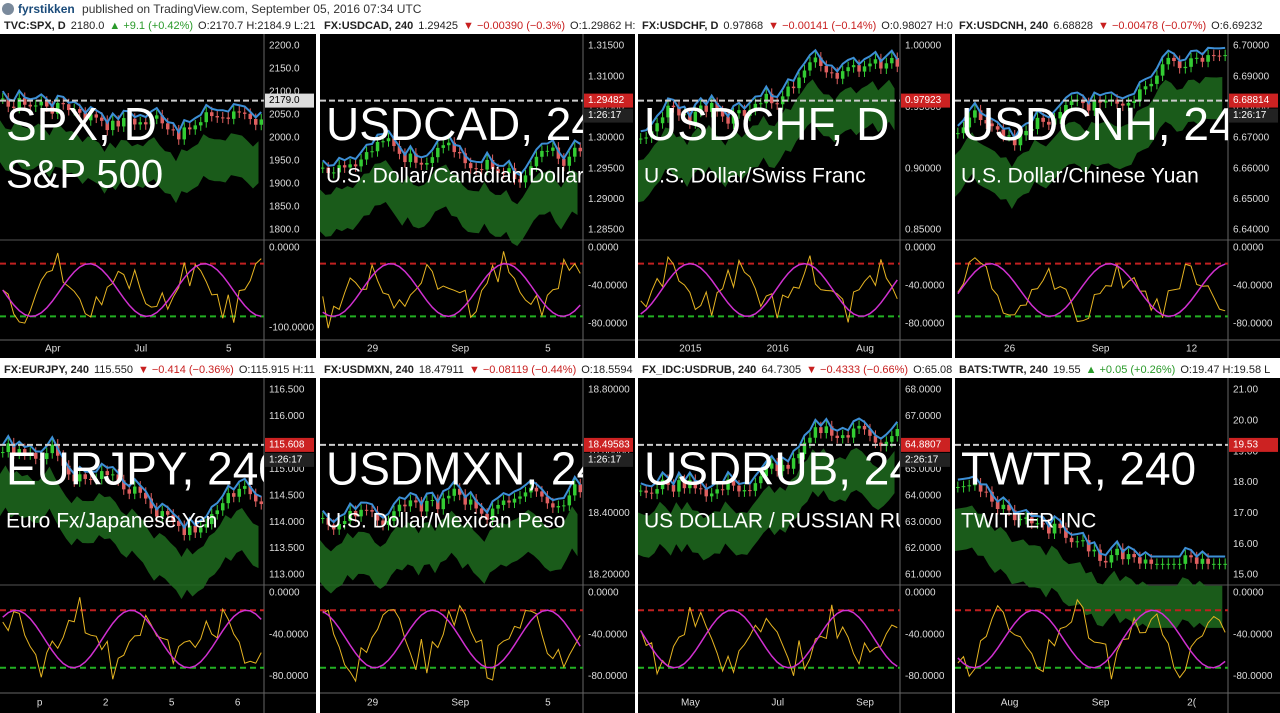 Image resolution: width=1280 pixels, height=713 pixels. I want to click on chart-area, so click(795, 196).